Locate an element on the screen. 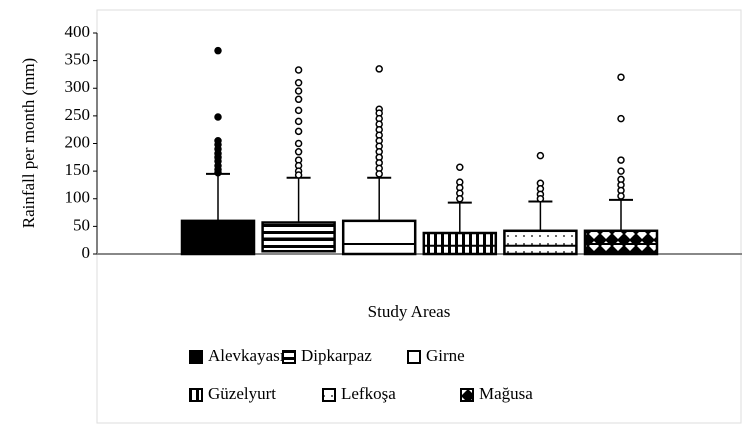 Image resolution: width=742 pixels, height=424 pixels. legend-label: Dipkarpaz is located at coordinates (336, 355).